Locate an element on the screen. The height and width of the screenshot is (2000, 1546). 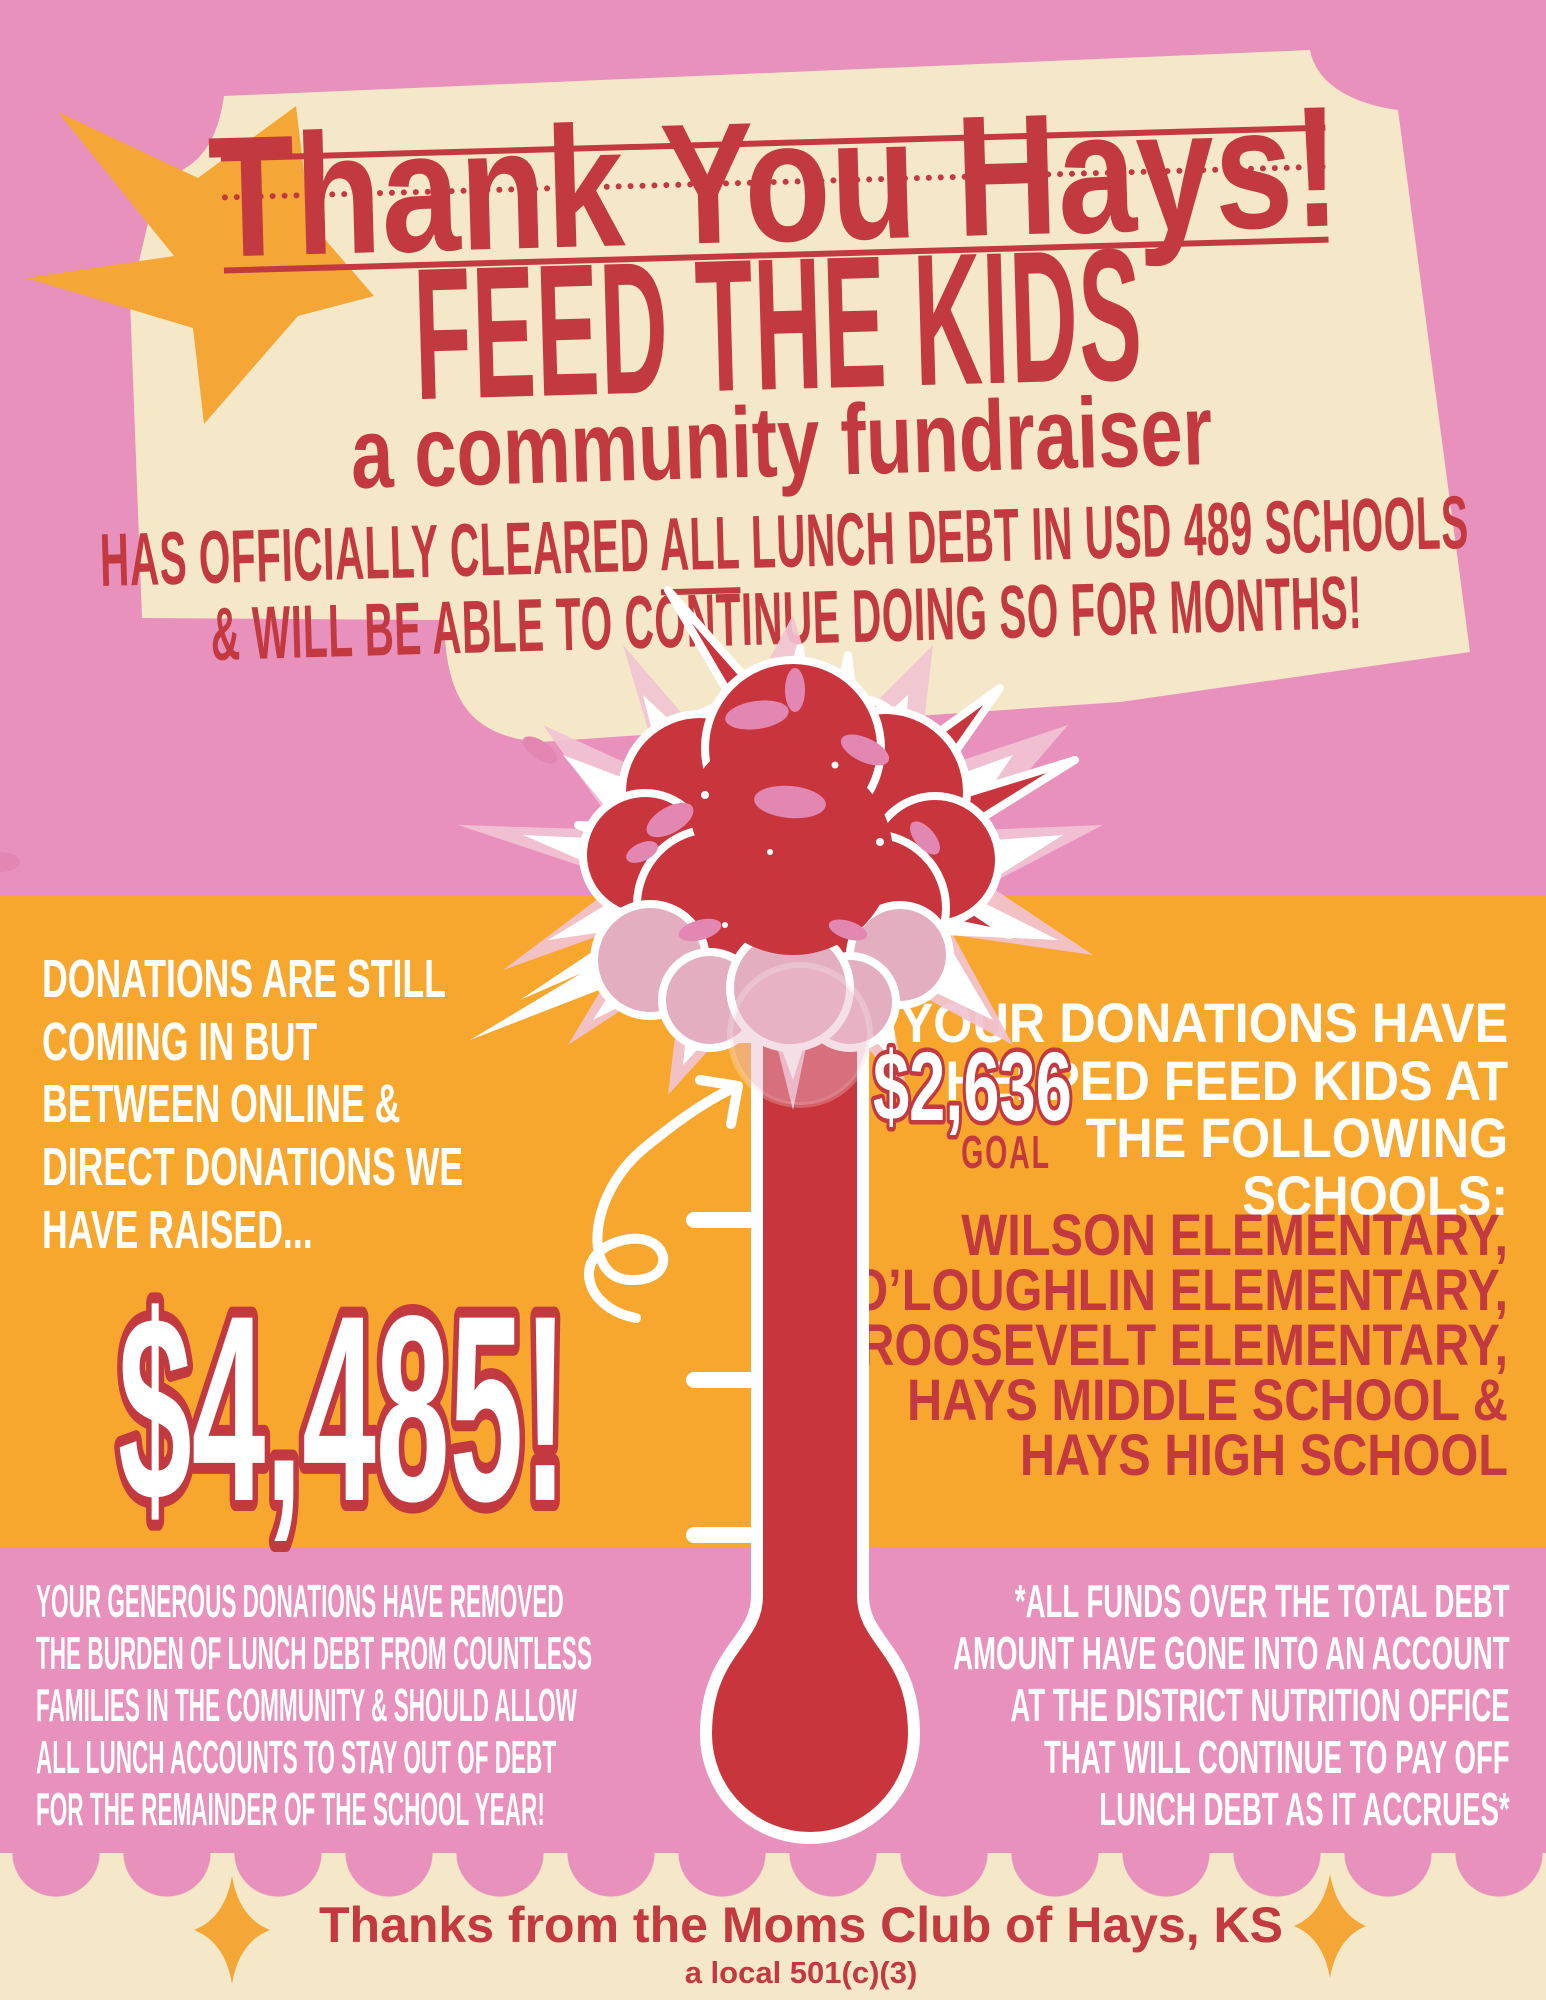
footer-org: a local 501(c)(3) is located at coordinates (801, 1972).